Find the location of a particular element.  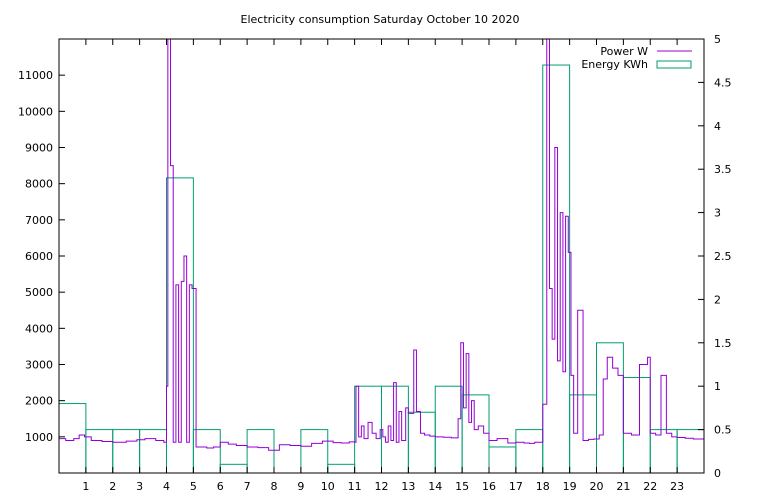

legend-box-energy is located at coordinates (674, 64).